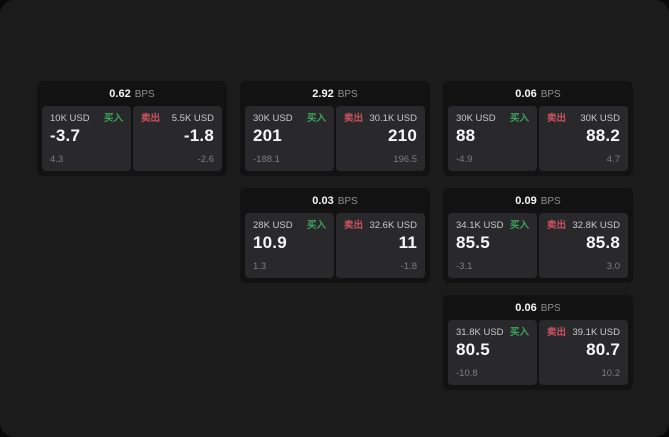 This screenshot has height=437, width=669. What do you see at coordinates (335, 200) in the screenshot?
I see `card-header: 0.03 BPS` at bounding box center [335, 200].